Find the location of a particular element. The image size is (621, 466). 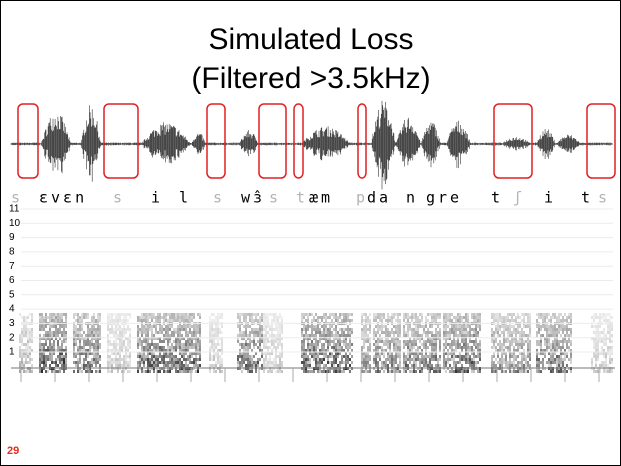

title-line-2: (Filtered >3.5kHz) is located at coordinates (310, 78).